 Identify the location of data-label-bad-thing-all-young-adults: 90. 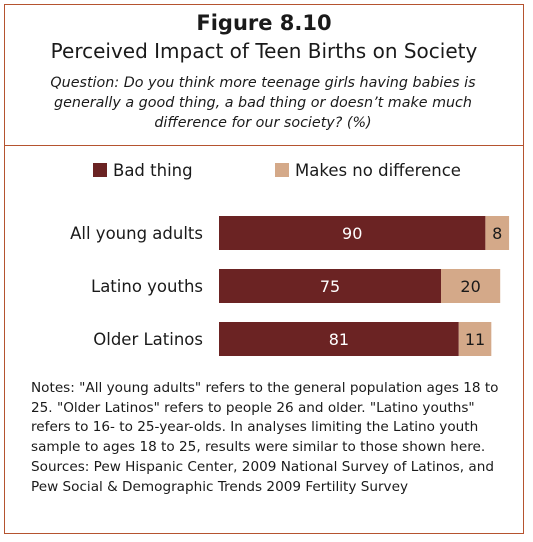
(352, 233).